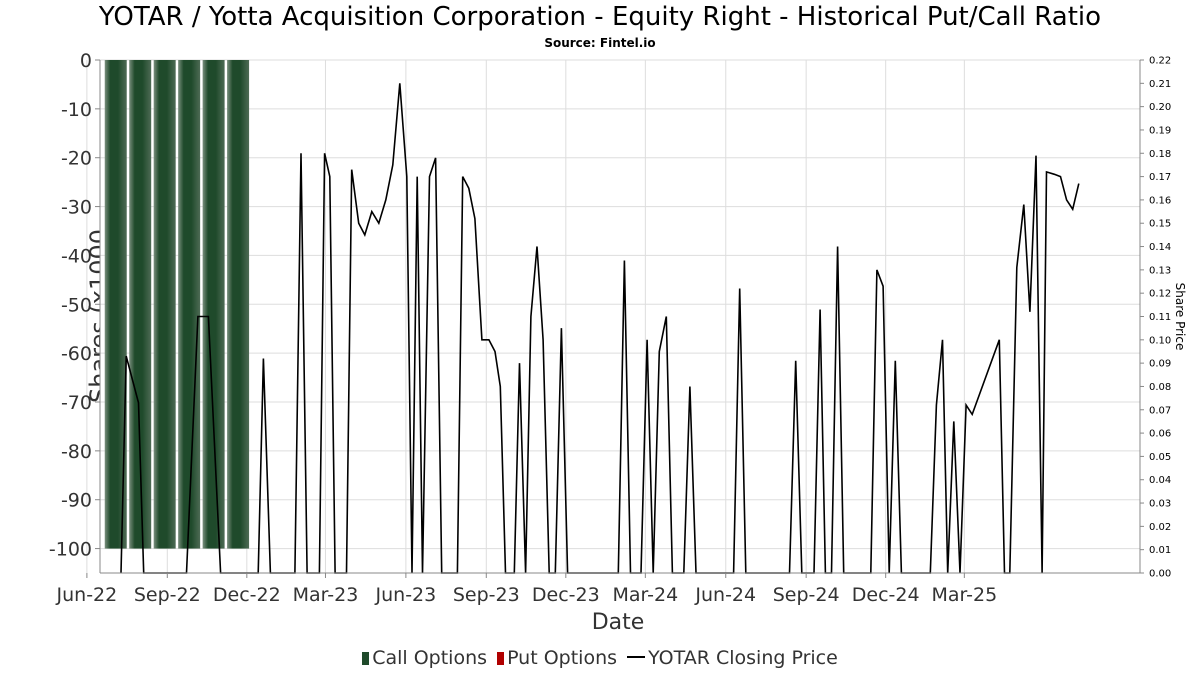  What do you see at coordinates (1160, 107) in the screenshot?
I see `y-right-tick-label: 0.20` at bounding box center [1160, 107].